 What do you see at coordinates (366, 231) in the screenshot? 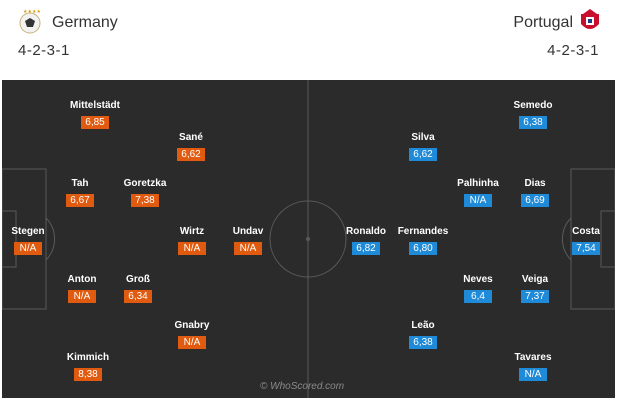
I see `player-name: Ronaldo` at bounding box center [366, 231].